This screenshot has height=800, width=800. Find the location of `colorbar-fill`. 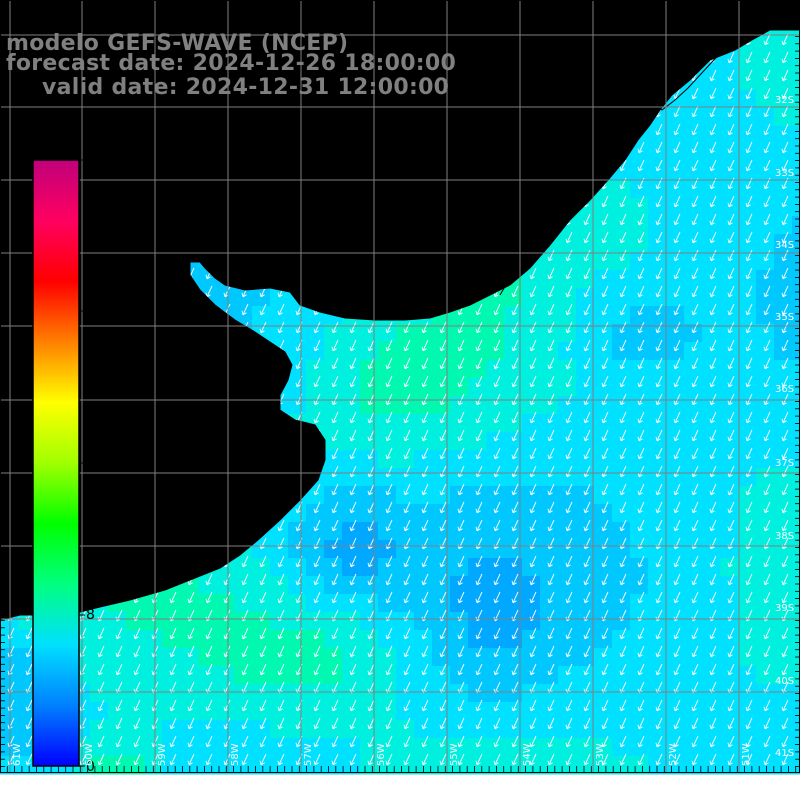

colorbar-fill is located at coordinates (56, 463).